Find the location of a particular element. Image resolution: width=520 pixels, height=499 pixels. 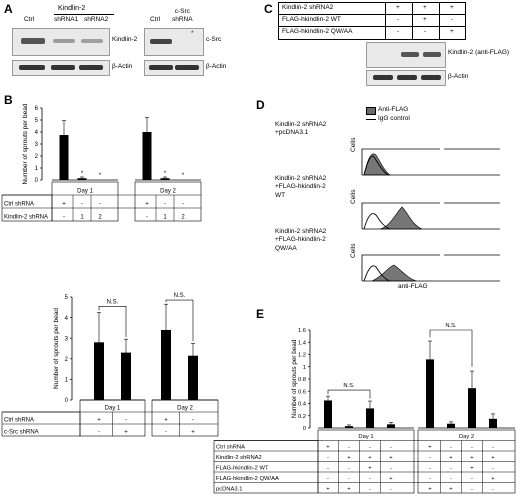

condition-label: pcDNA3.1 is located at coordinates (229, 490).